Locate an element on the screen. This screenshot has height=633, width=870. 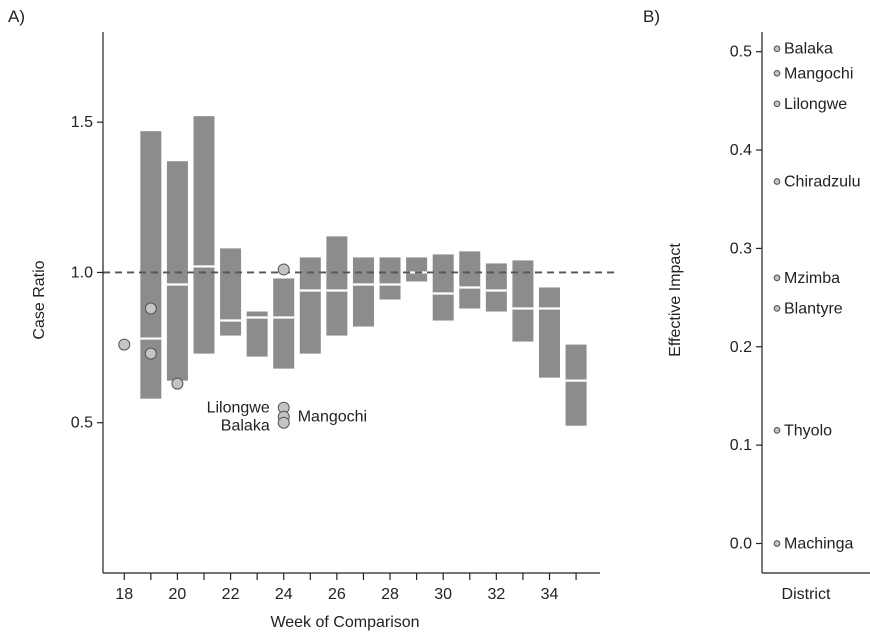
y-tick-label: 0.1 is located at coordinates (741, 445).